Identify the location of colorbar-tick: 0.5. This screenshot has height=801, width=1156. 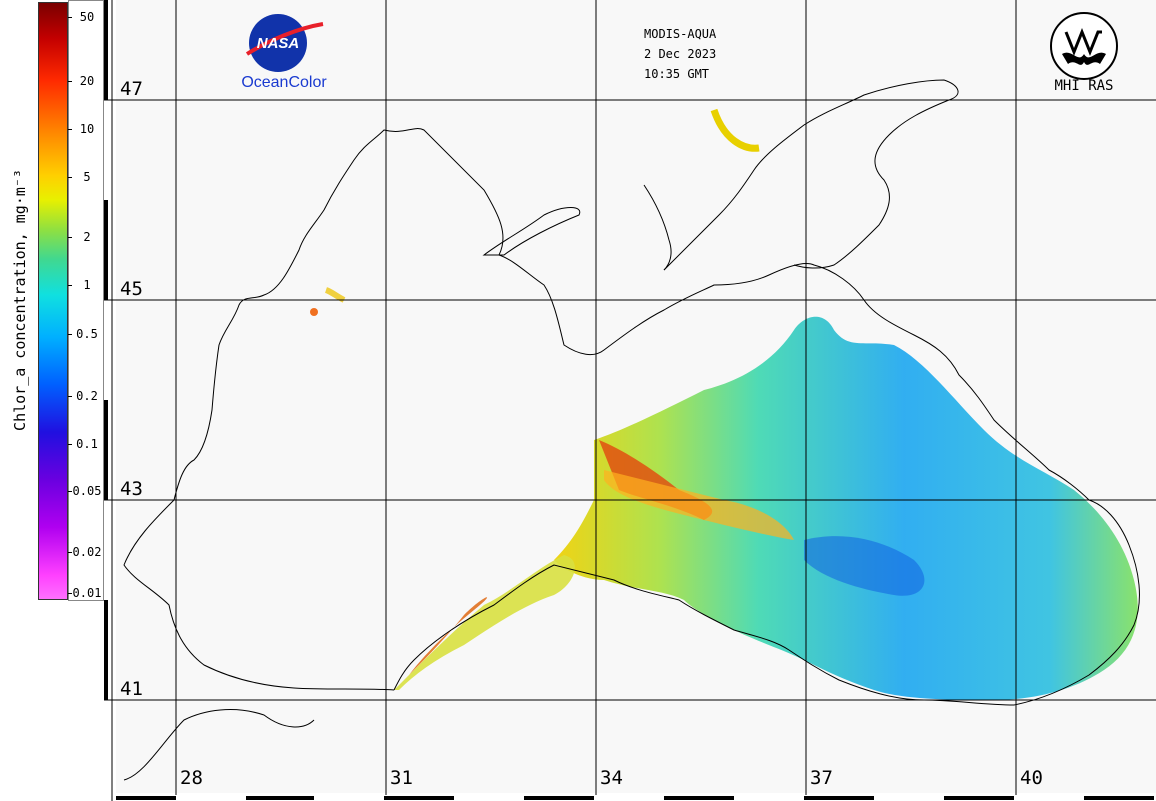
(86, 334).